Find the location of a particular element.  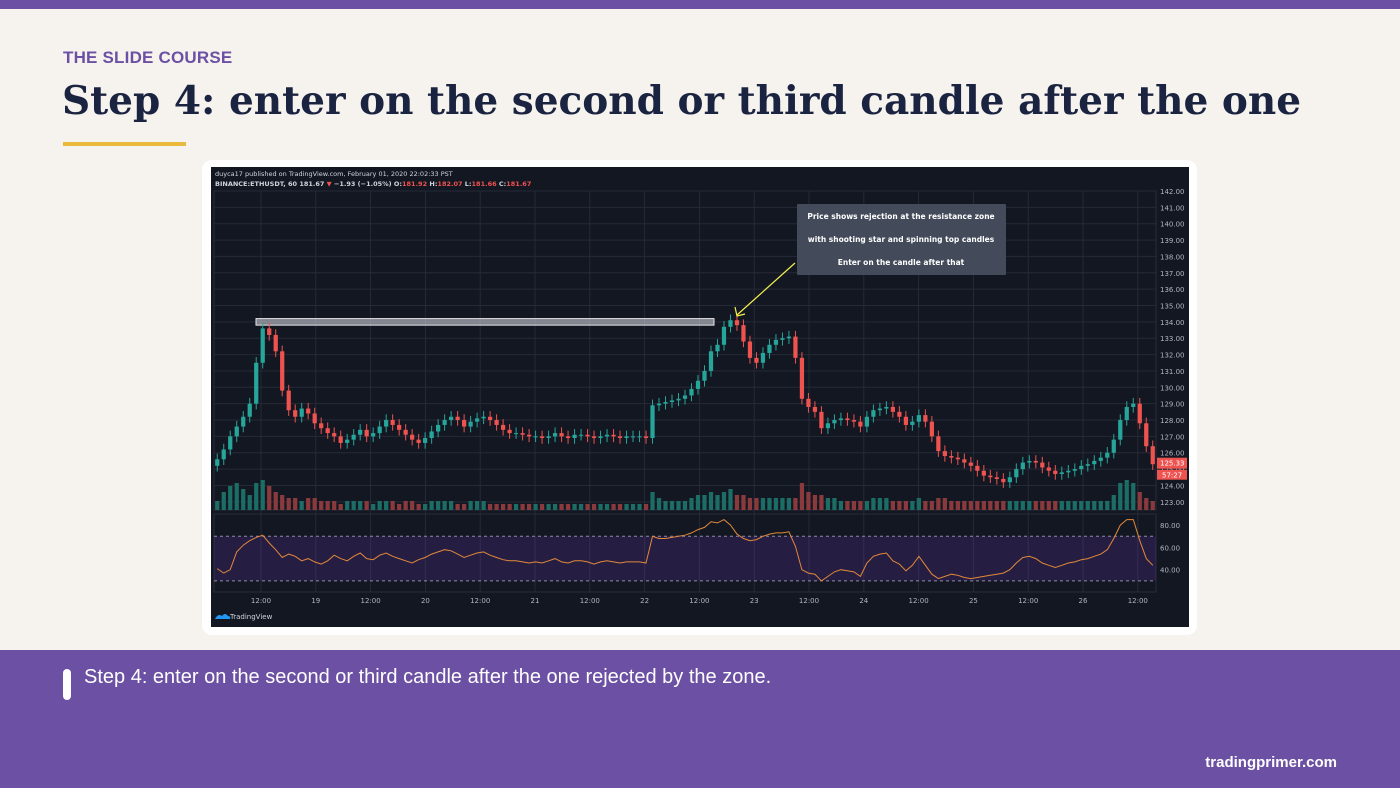

price-axis-label: 131.00 is located at coordinates (1172, 372).